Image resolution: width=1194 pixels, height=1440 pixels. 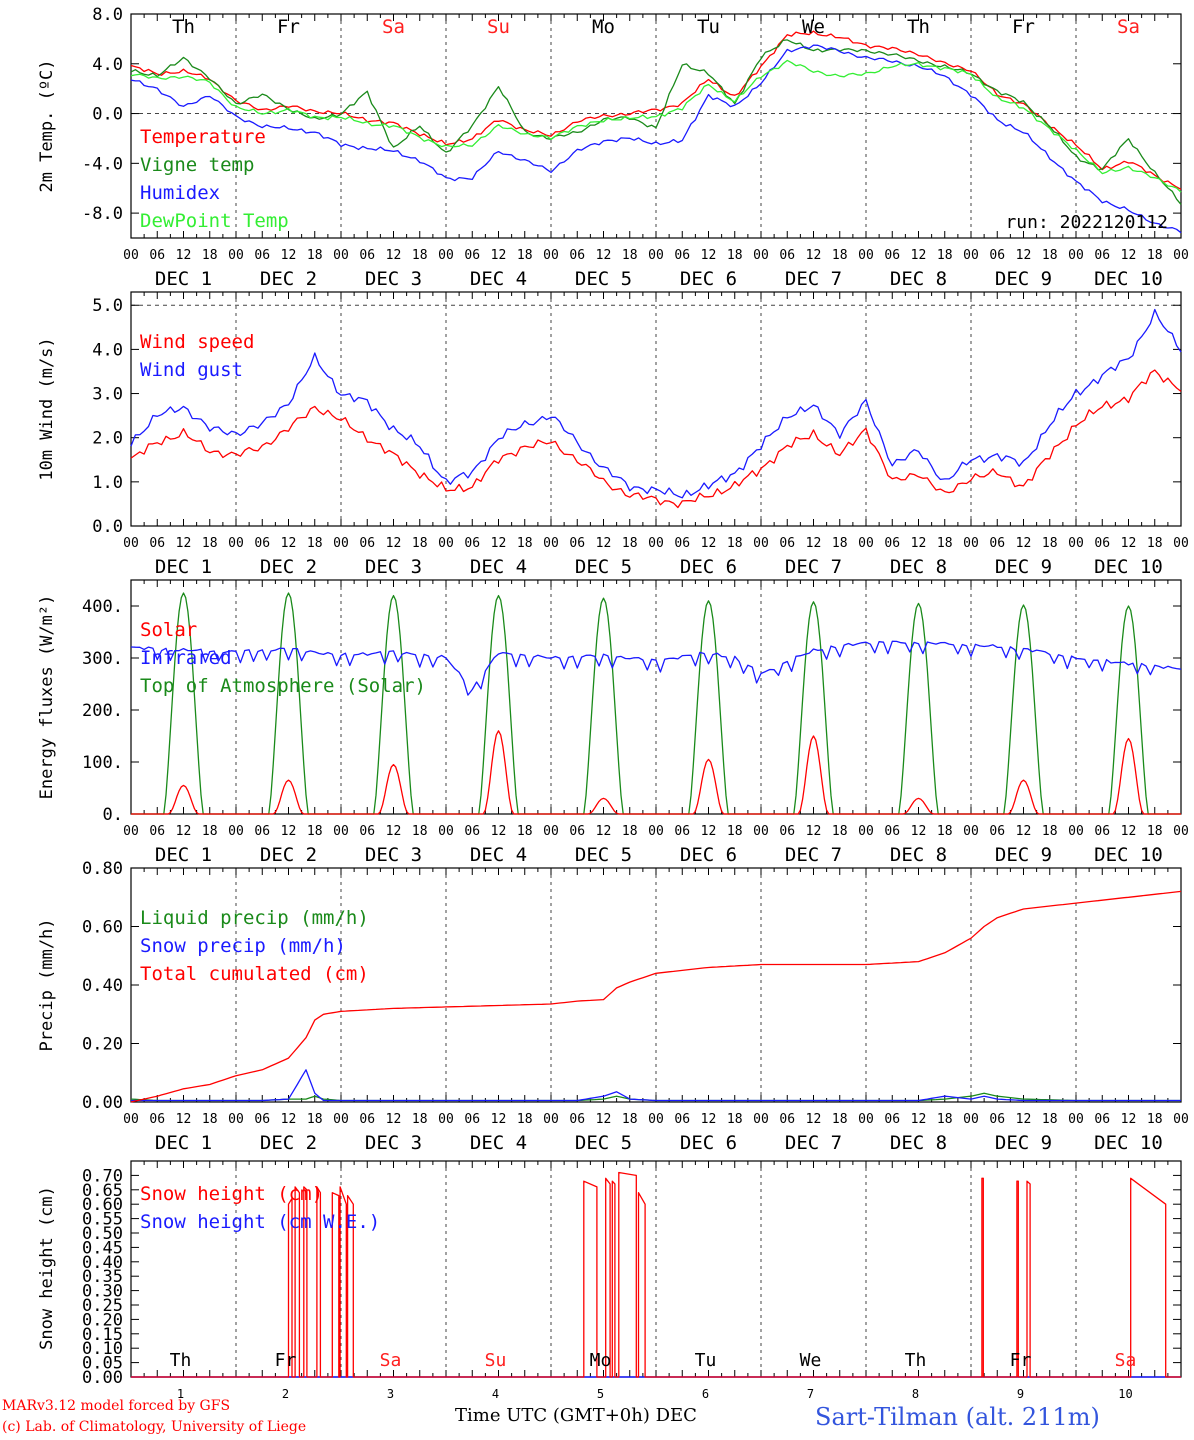 I want to click on legend-entry-red: Snow height (cm), so click(x=231, y=1194).